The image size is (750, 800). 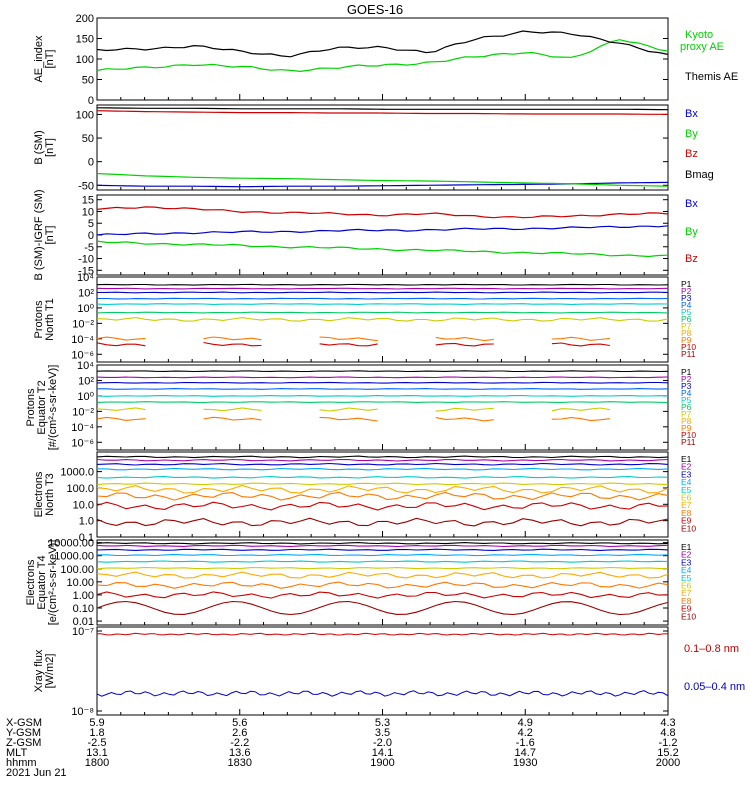 I want to click on y-tick-label: -15, so click(x=86, y=271).